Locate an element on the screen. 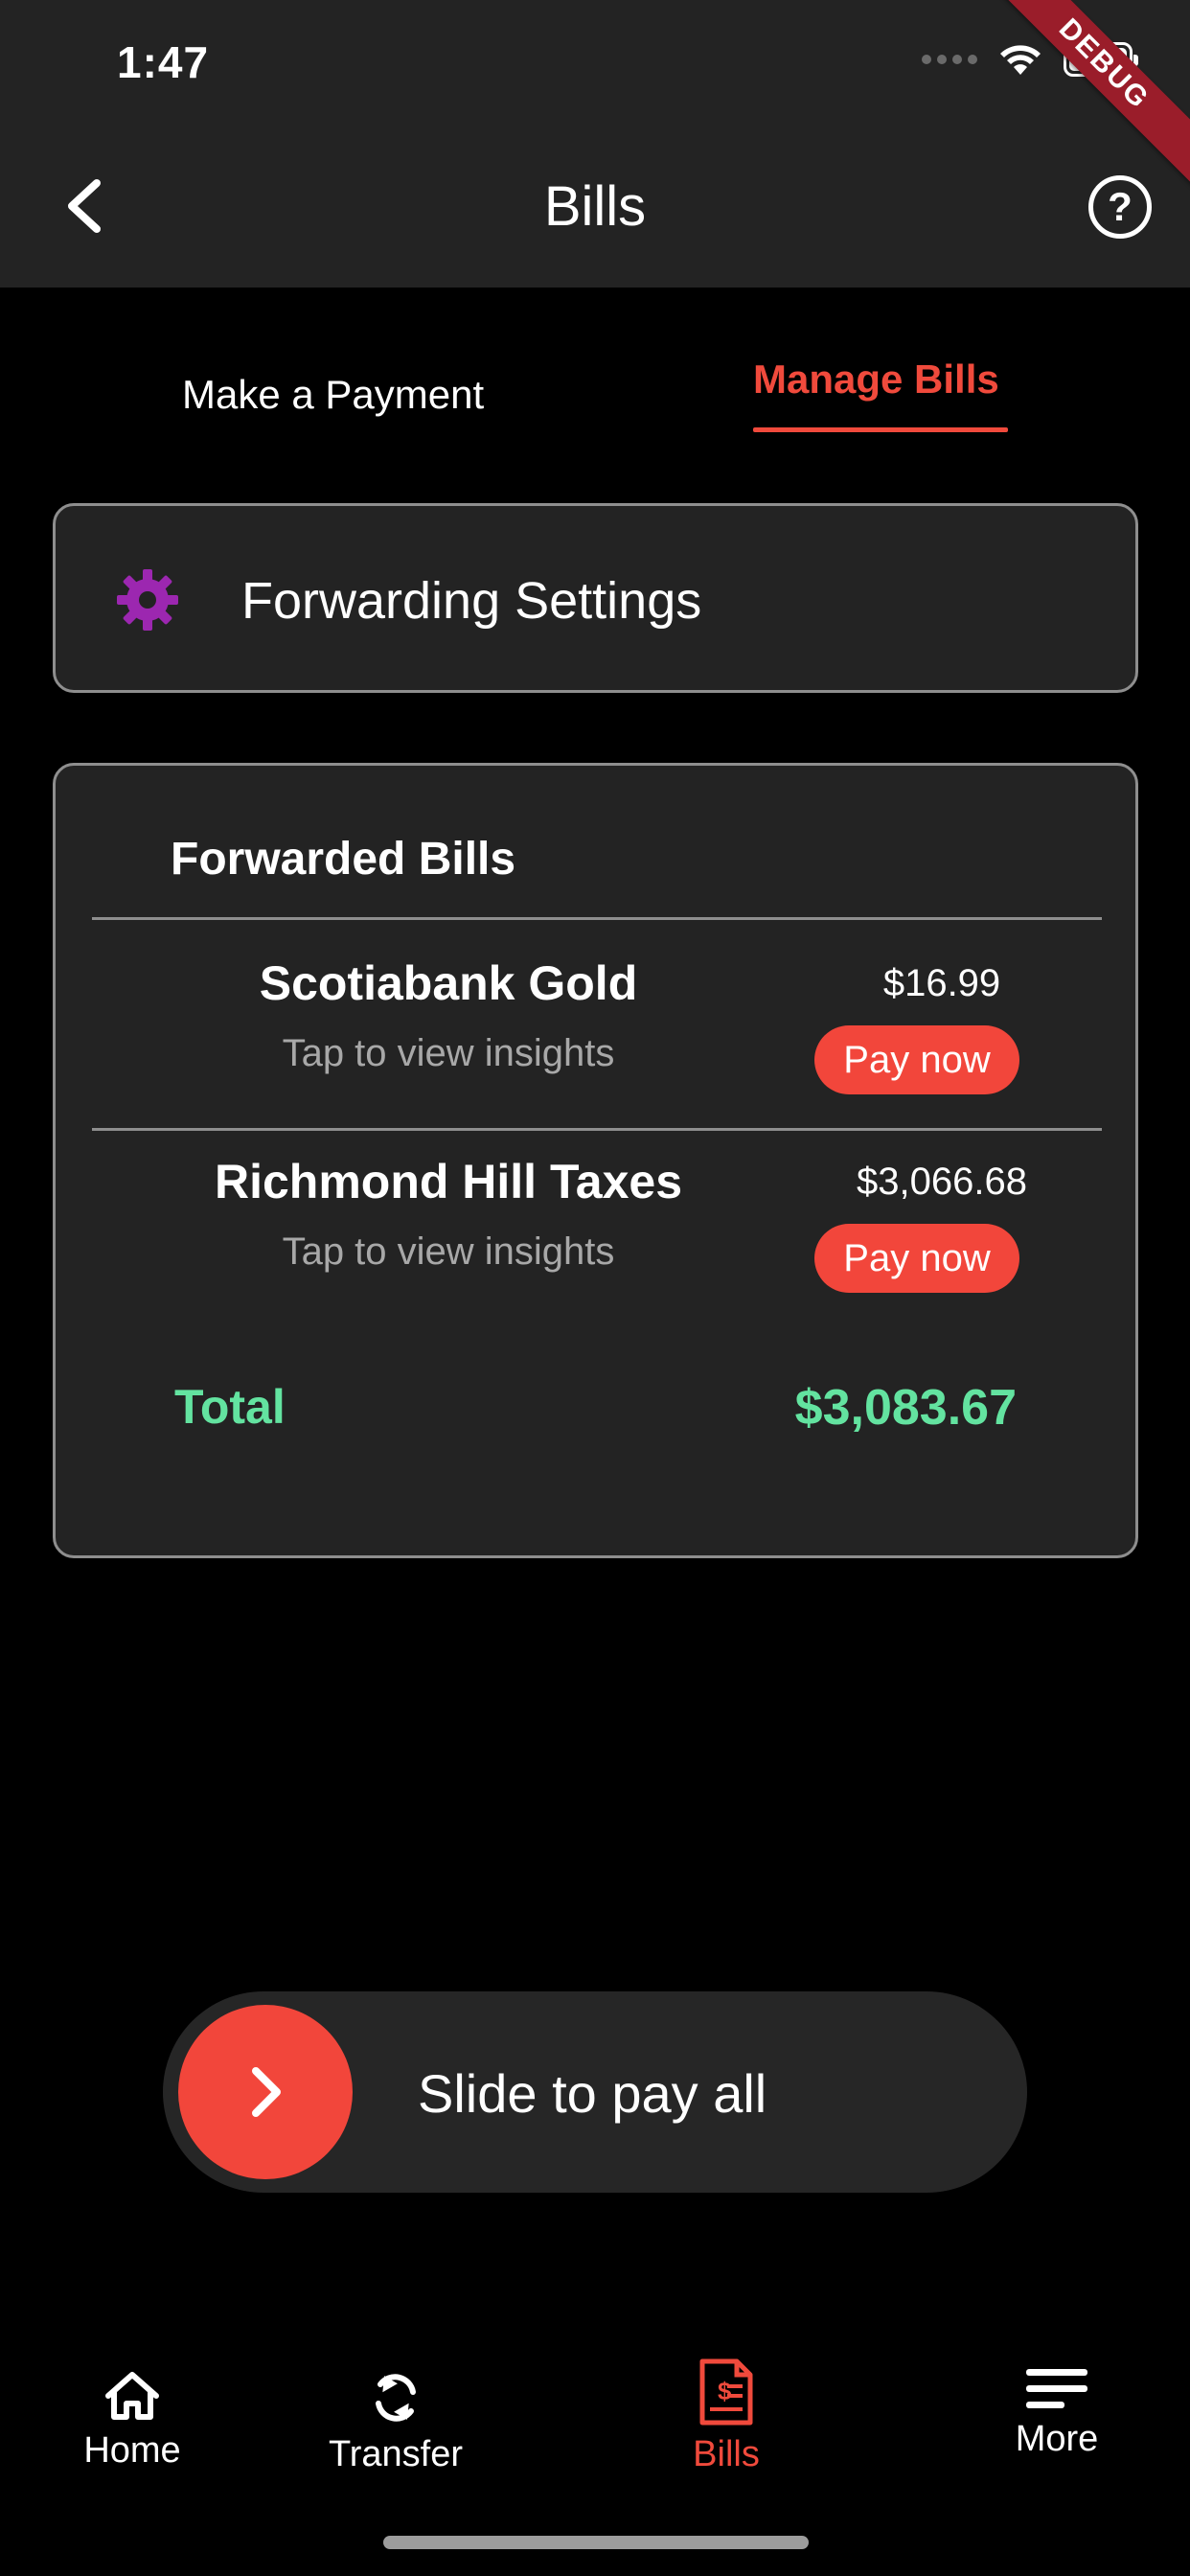  total-label: Total is located at coordinates (230, 1407).